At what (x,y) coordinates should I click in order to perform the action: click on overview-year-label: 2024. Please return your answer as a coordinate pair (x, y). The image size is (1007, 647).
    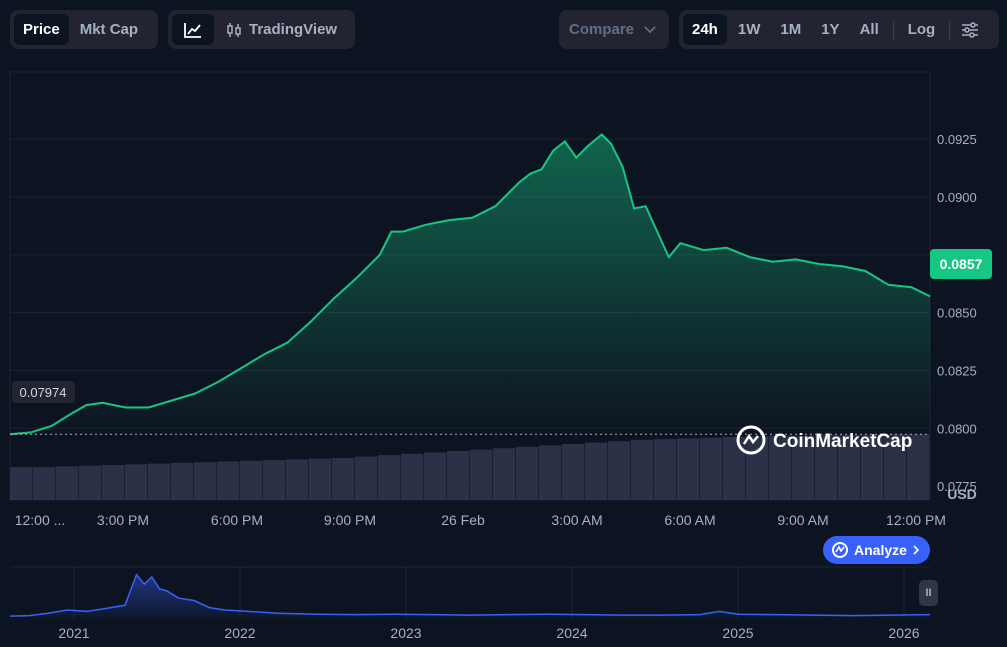
    Looking at the image, I should click on (571, 633).